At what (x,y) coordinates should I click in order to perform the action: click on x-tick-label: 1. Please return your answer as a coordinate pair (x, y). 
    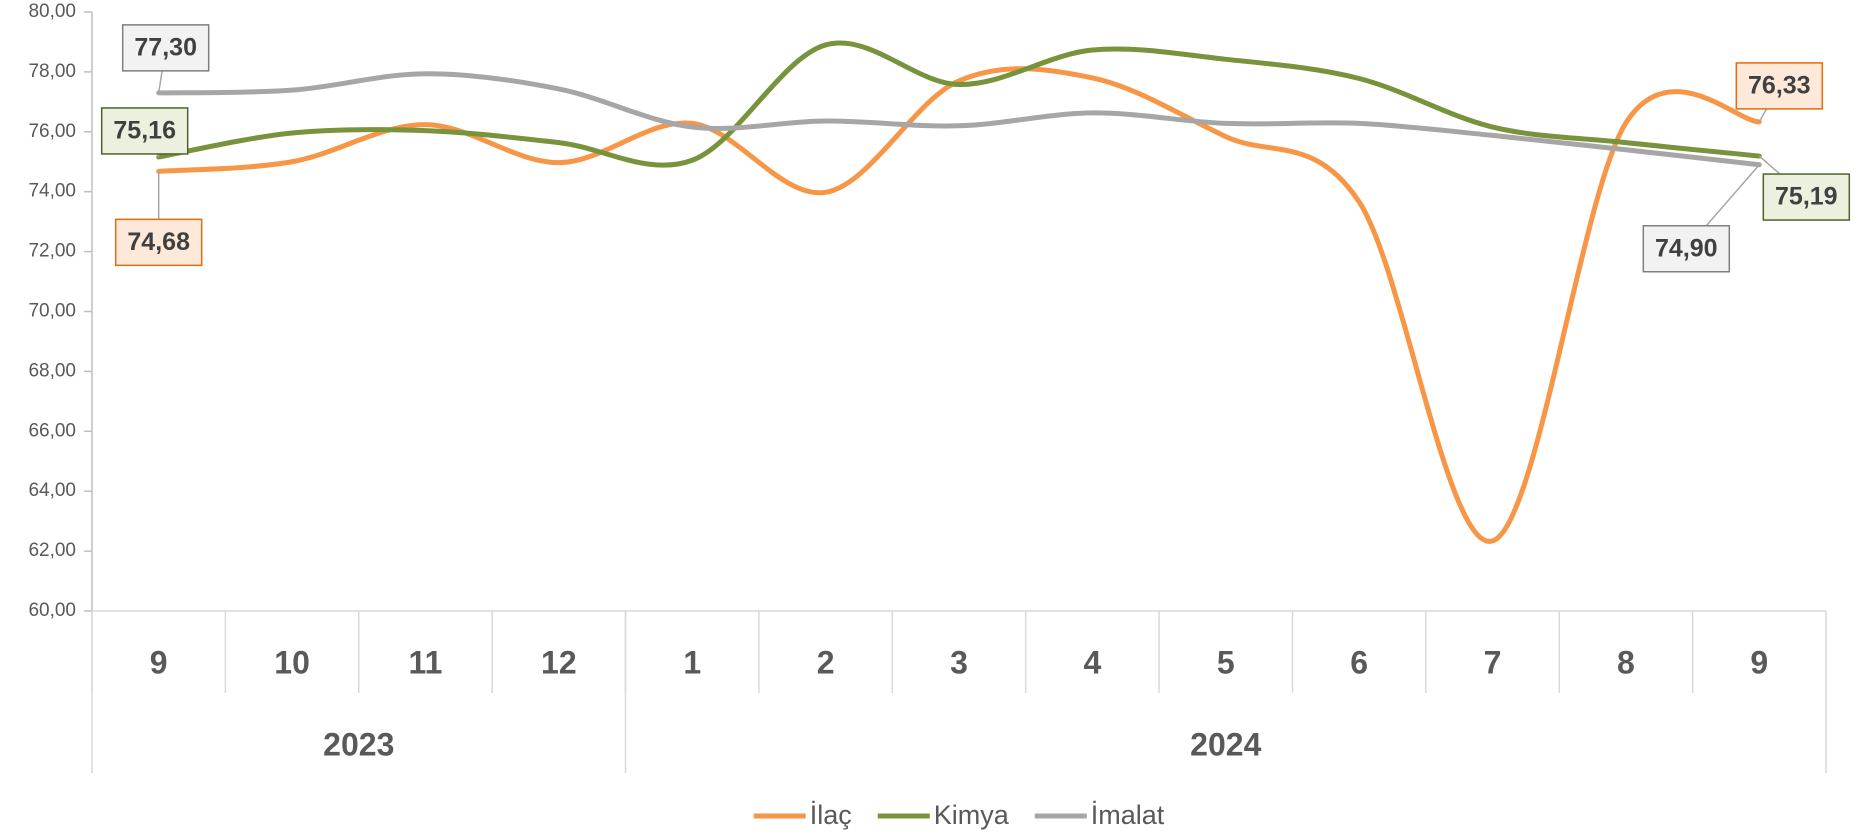
    Looking at the image, I should click on (692, 662).